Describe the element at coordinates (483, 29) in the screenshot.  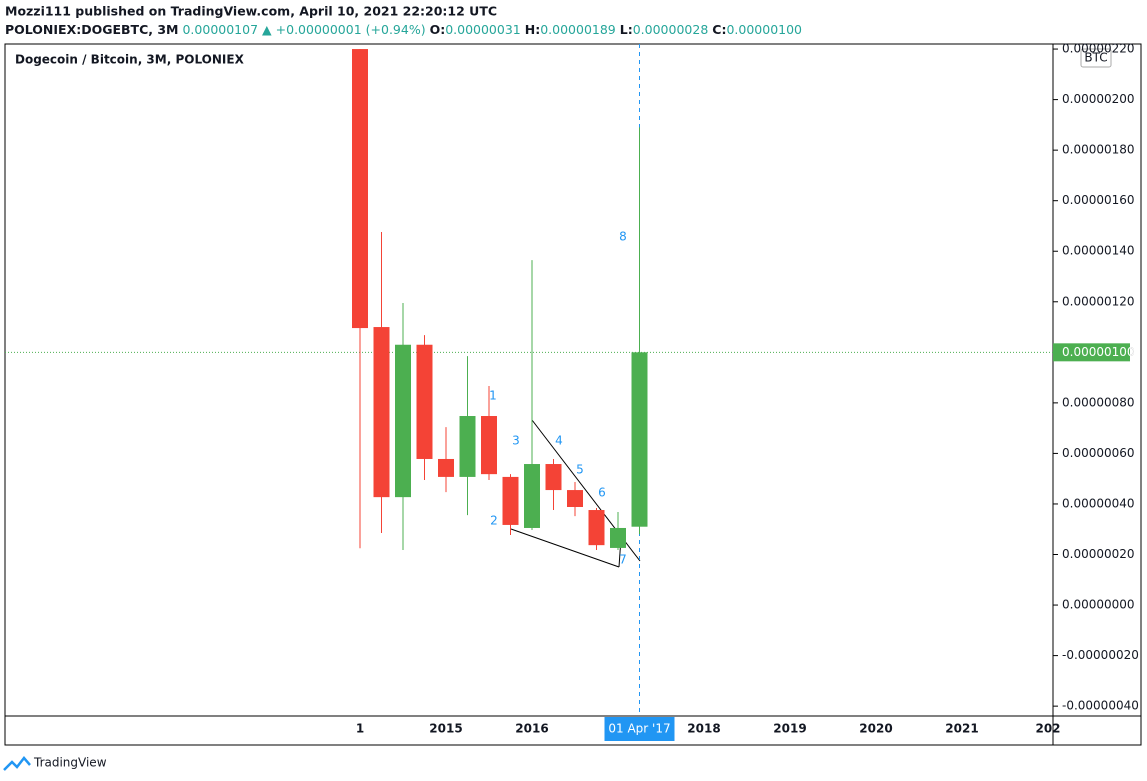
I see `open-value: 0.00000031` at that location.